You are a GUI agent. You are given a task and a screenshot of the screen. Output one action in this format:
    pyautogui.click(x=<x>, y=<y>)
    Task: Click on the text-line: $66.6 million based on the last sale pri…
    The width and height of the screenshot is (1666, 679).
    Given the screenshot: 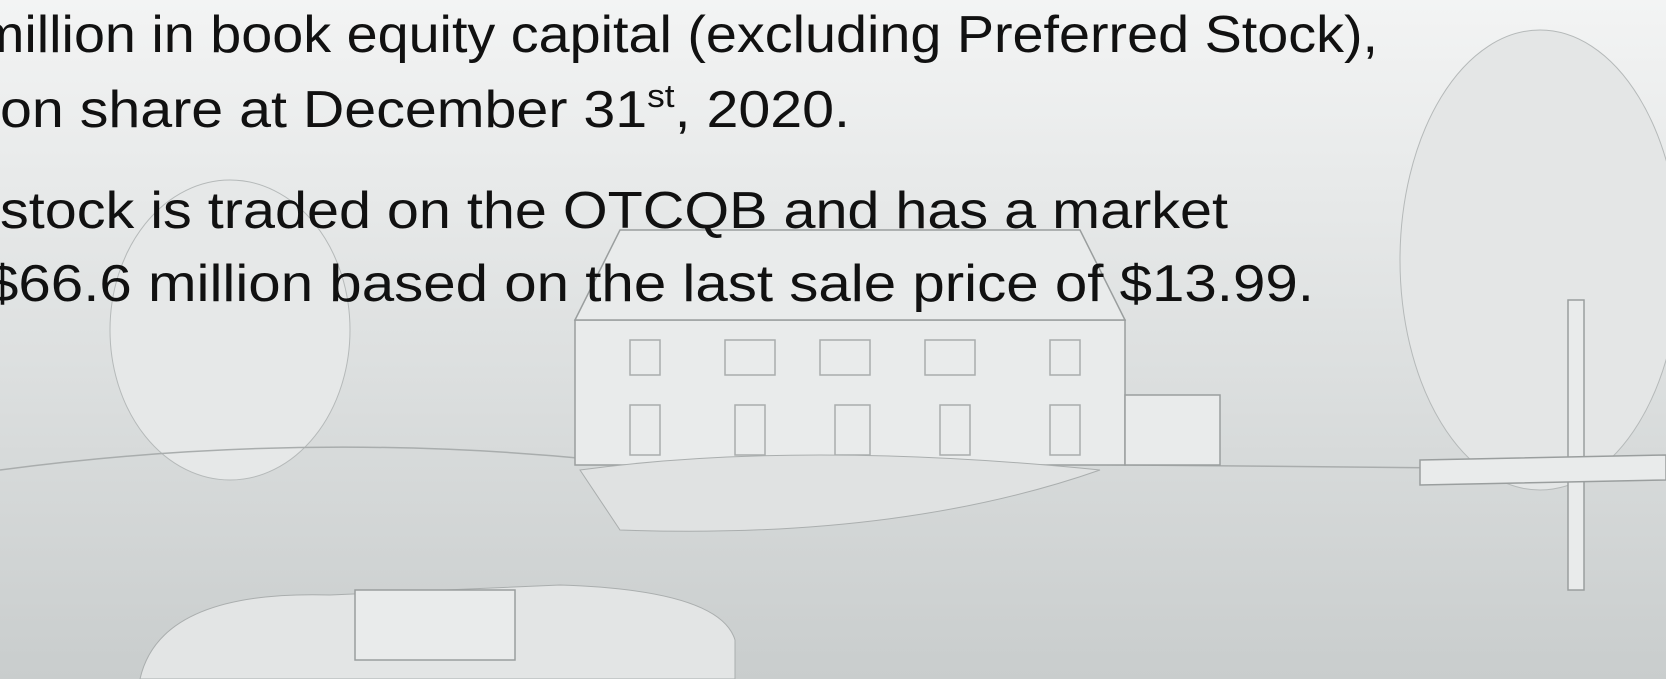 What is the action you would take?
    pyautogui.click(x=657, y=284)
    